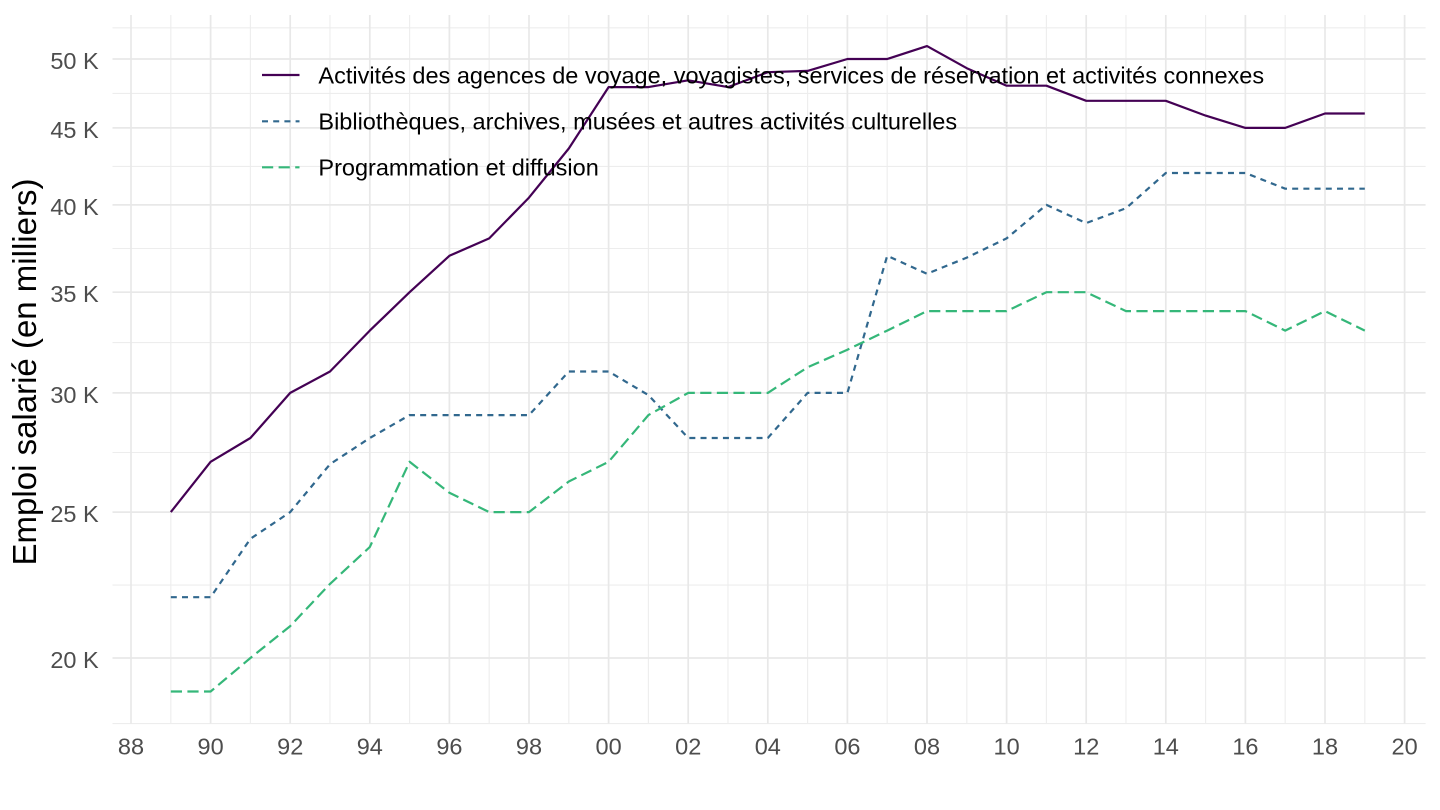 The width and height of the screenshot is (1440, 810). Describe the element at coordinates (688, 747) in the screenshot. I see `svg-text: 02` at that location.